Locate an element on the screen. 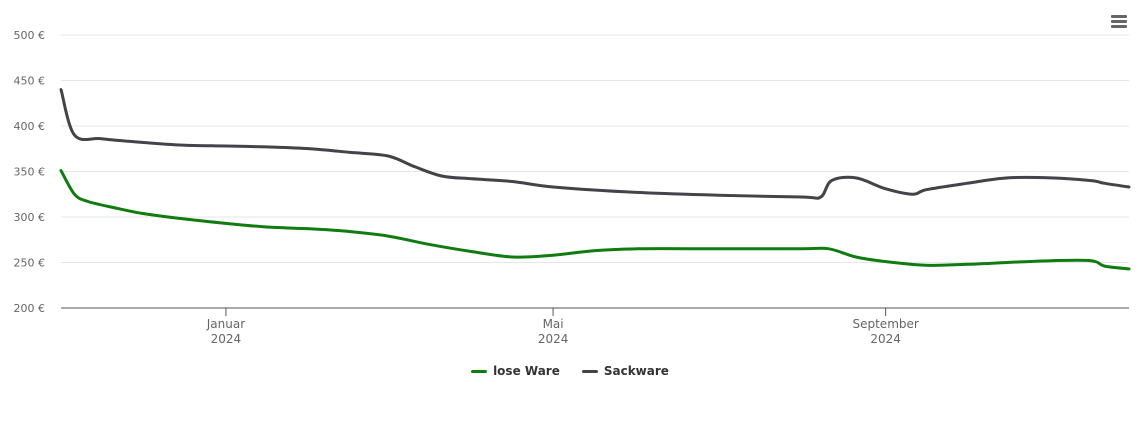  legend-label-sackware: Sackware is located at coordinates (636, 371).